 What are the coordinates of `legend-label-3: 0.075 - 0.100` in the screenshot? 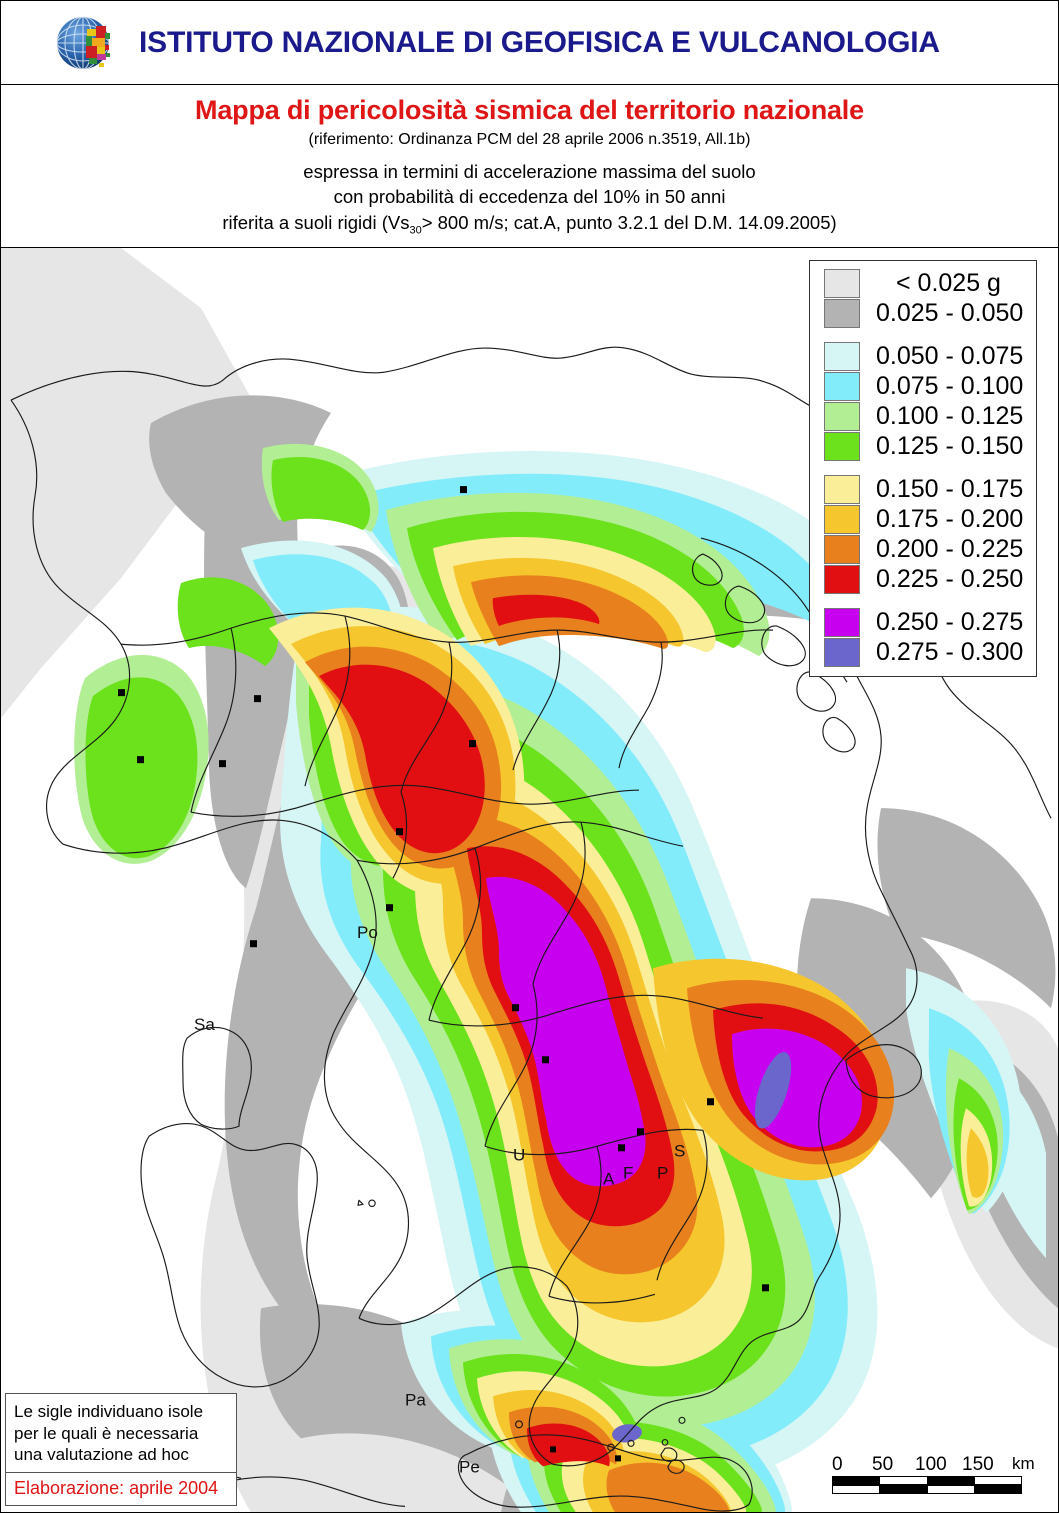 It's located at (950, 386).